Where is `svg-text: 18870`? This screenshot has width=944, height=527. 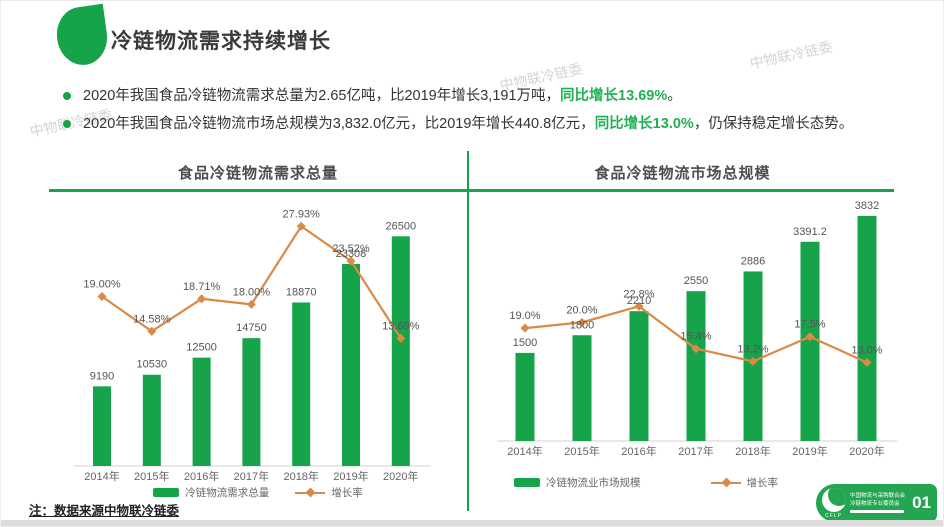 svg-text: 18870 is located at coordinates (301, 292).